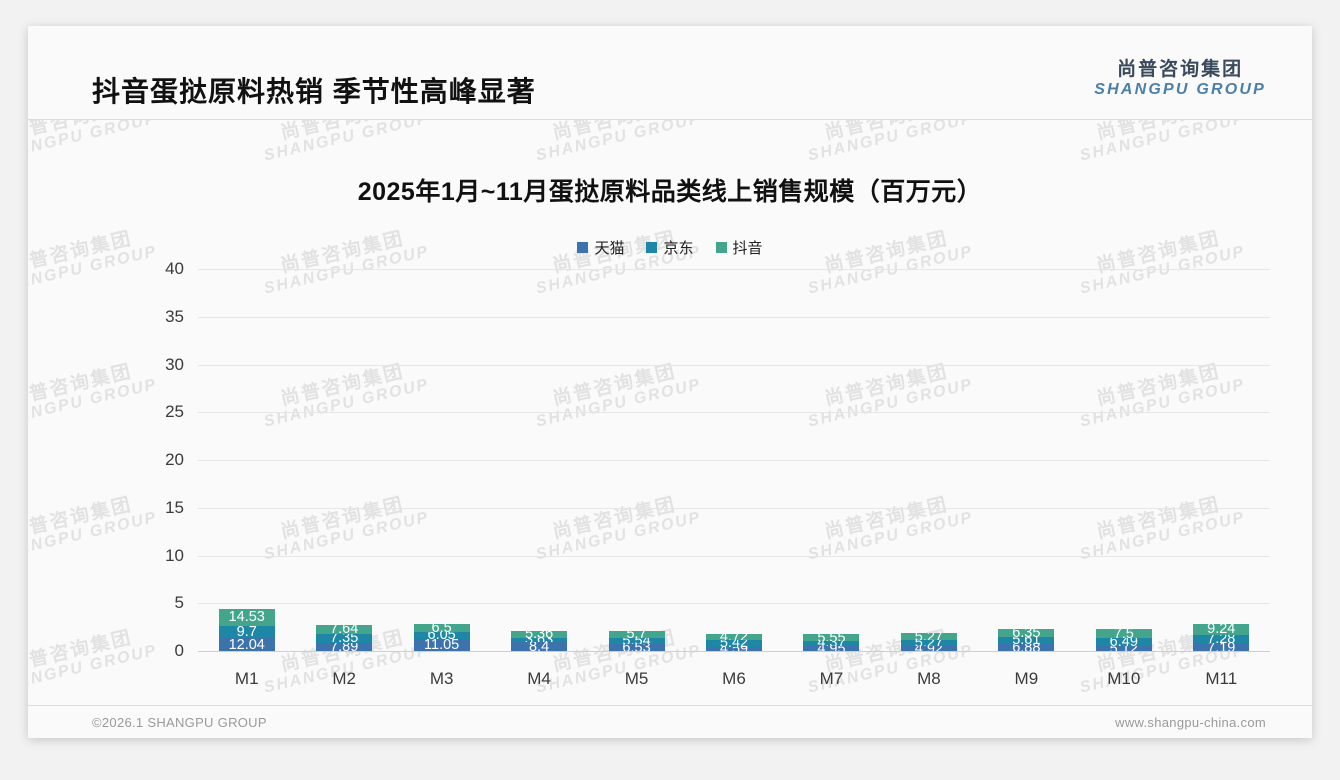 This screenshot has height=780, width=1340. Describe the element at coordinates (733, 628) in the screenshot. I see `bar-stack: 4.725.424.59` at that location.